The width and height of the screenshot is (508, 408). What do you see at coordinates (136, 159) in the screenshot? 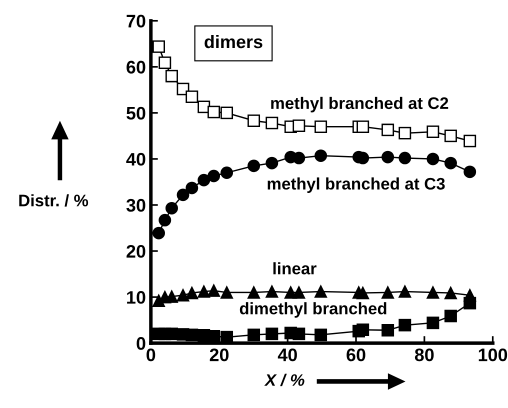
I see `y-tick-label: 40` at bounding box center [136, 159].